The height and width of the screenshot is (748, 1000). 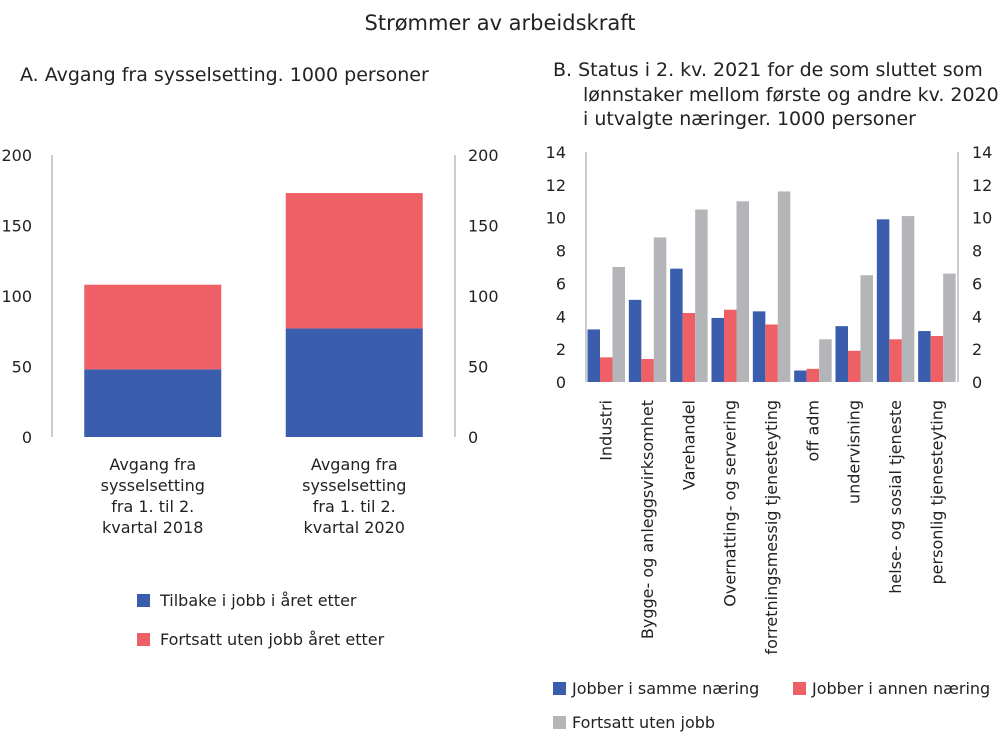 I want to click on panel-b-bars, so click(x=771, y=286).